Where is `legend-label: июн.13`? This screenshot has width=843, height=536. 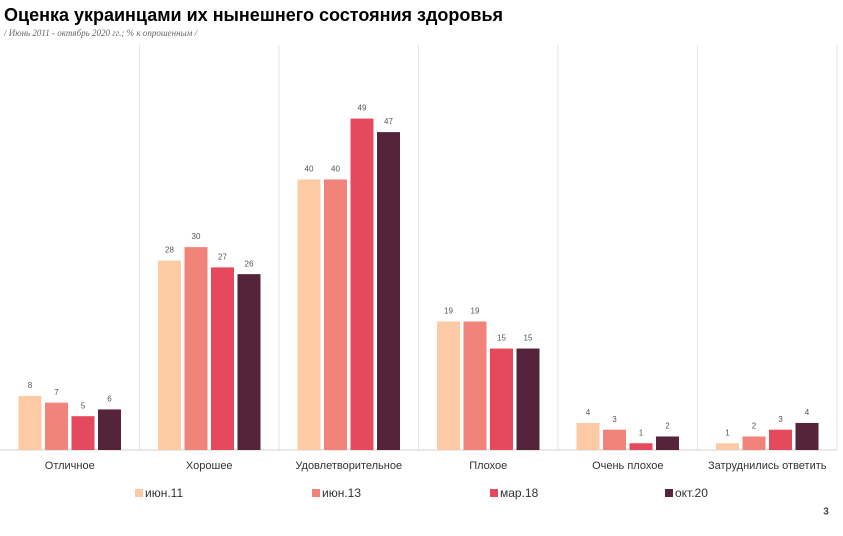
legend-label: июн.13 is located at coordinates (341, 493).